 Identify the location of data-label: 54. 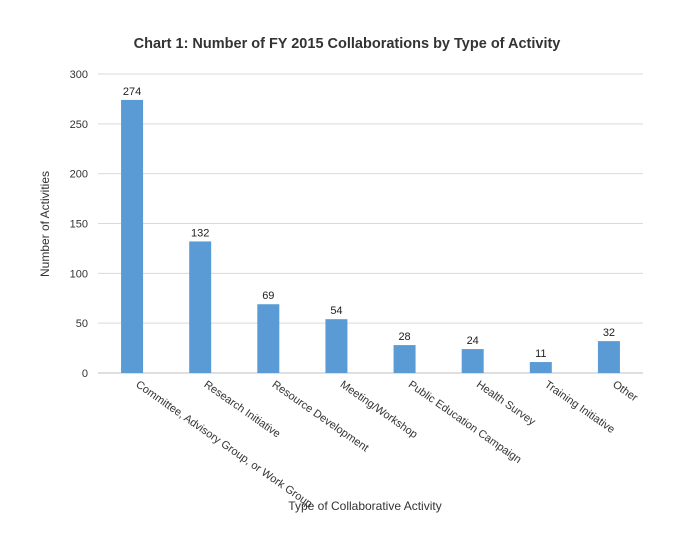
(336, 311).